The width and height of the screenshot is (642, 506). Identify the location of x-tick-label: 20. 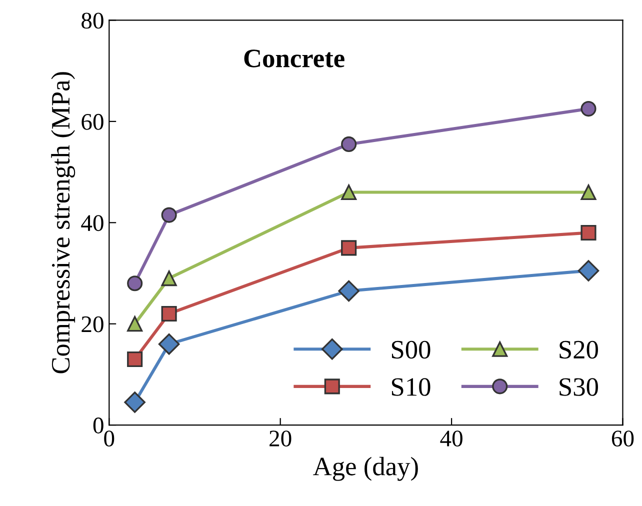
(281, 438).